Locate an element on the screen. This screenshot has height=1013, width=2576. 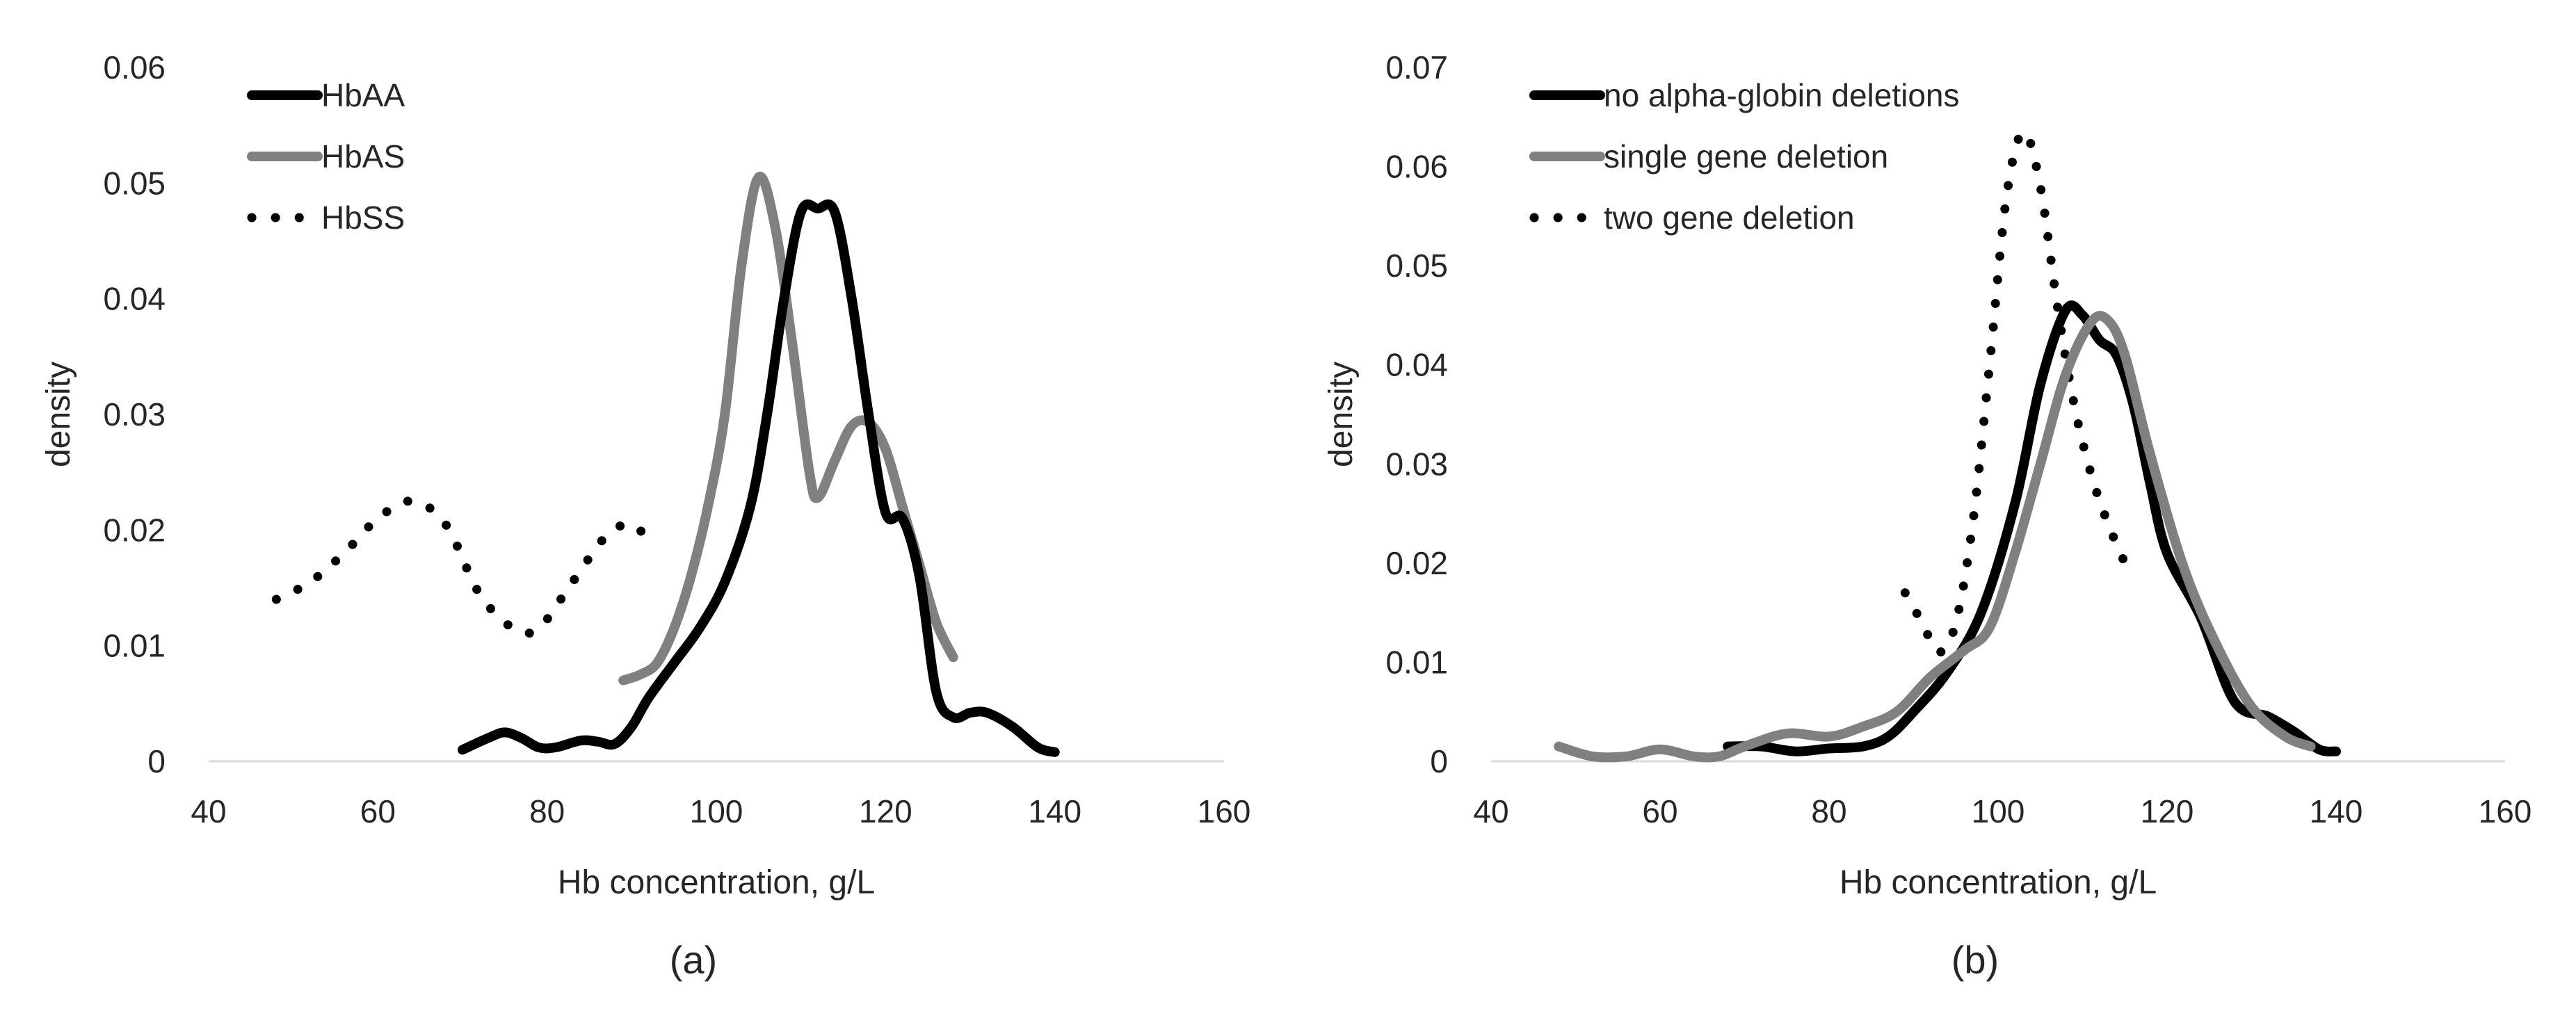
panel-label: (b) is located at coordinates (1975, 960).